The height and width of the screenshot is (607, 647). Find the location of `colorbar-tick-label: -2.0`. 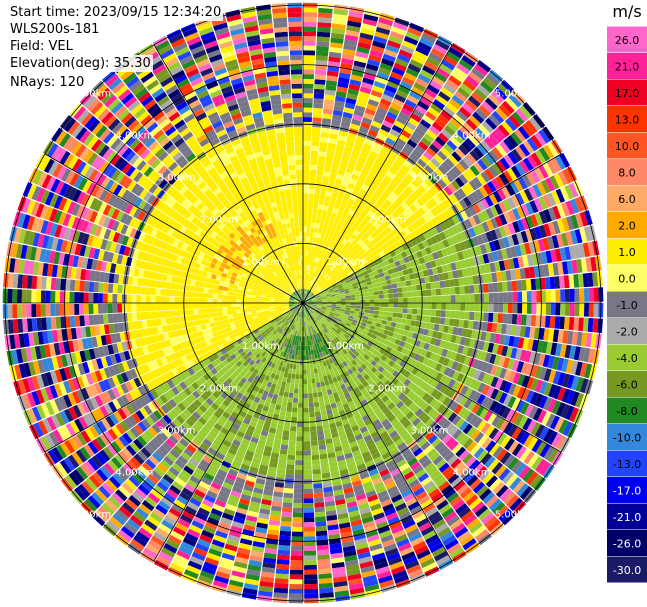

colorbar-tick-label: -2.0 is located at coordinates (626, 331).